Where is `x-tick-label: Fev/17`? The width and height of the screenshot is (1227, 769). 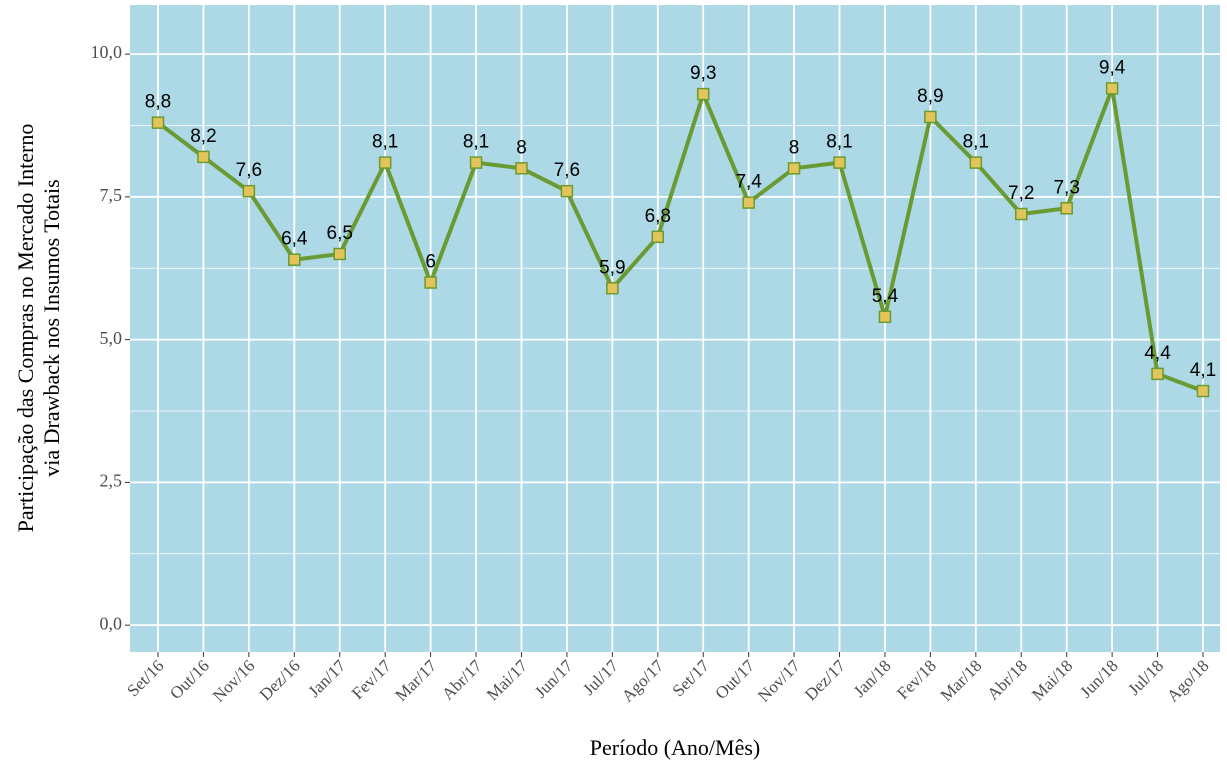
x-tick-label: Fev/17 is located at coordinates (371, 679).